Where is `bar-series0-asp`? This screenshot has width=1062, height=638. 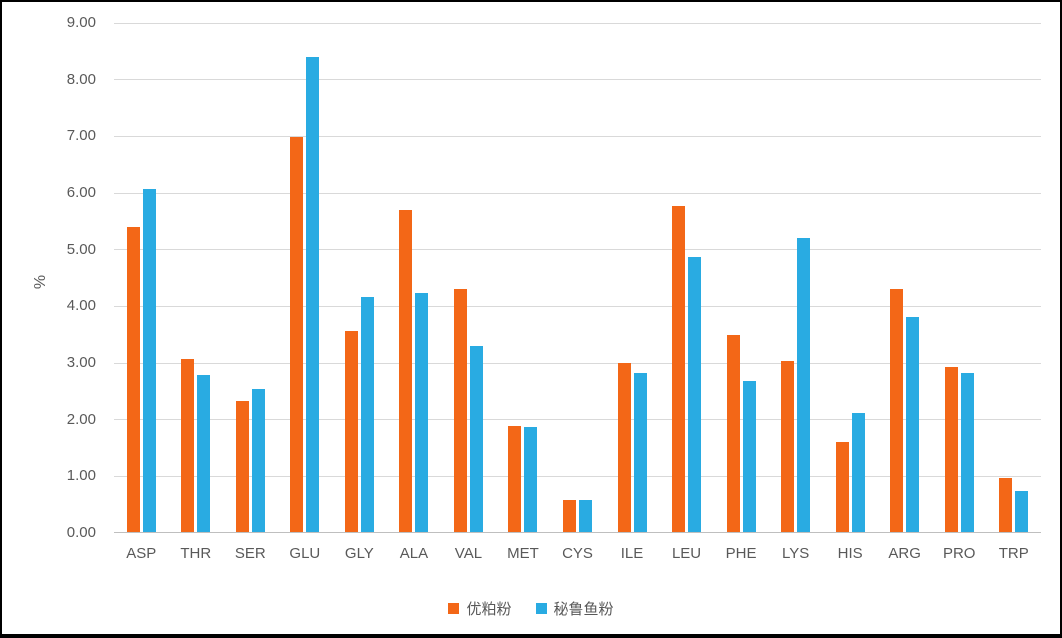 bar-series0-asp is located at coordinates (133, 379).